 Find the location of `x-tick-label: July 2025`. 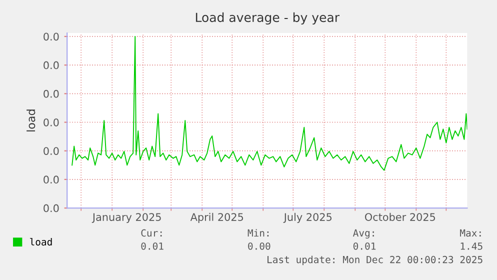

x-tick-label: July 2025 is located at coordinates (307, 217).